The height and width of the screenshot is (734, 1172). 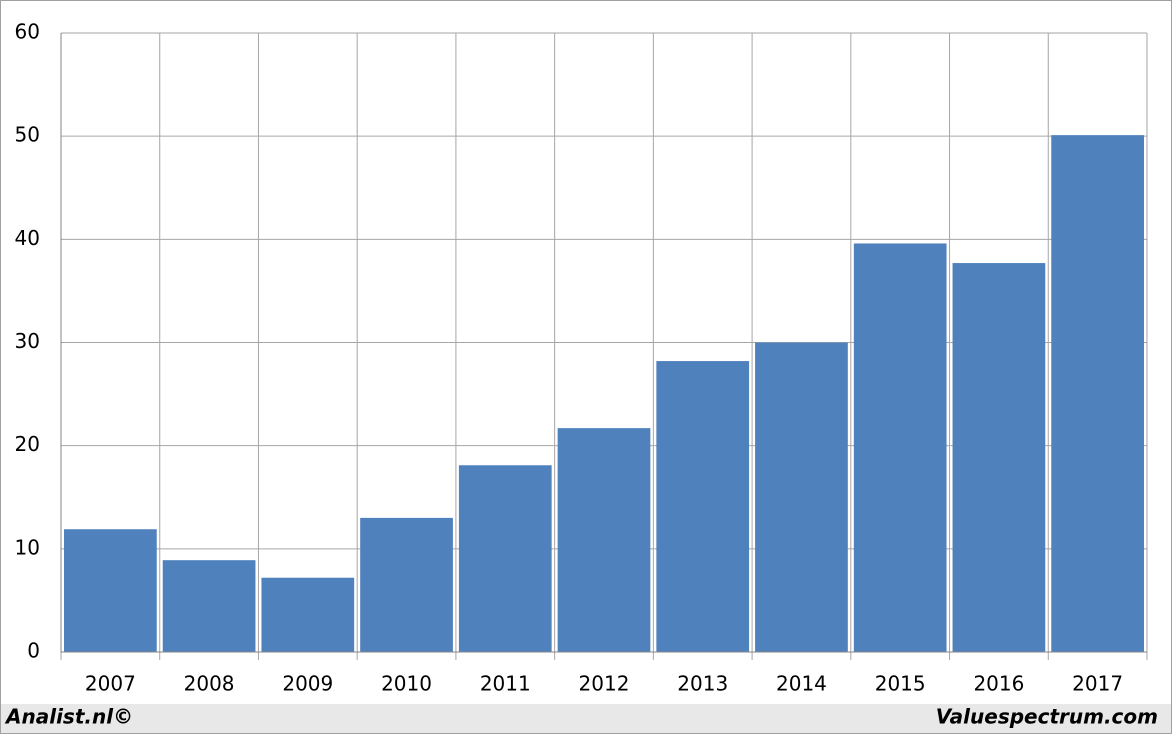 What do you see at coordinates (27, 135) in the screenshot?
I see `y-tick-label: 50` at bounding box center [27, 135].